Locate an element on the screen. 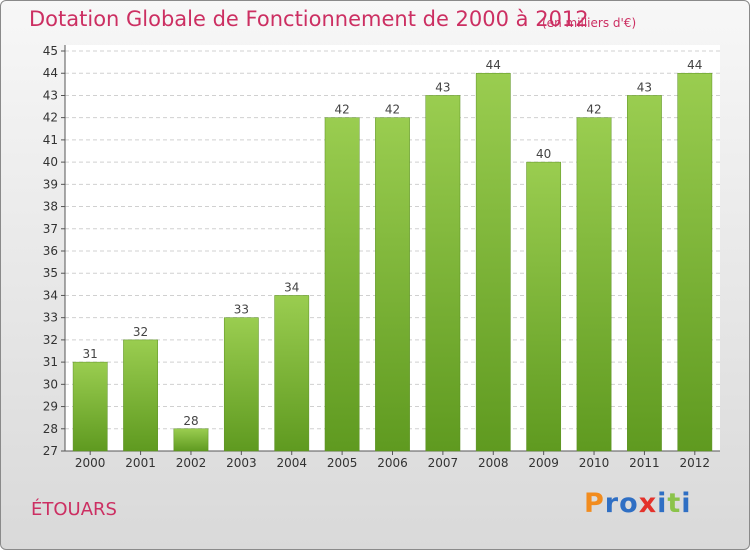 The height and width of the screenshot is (550, 750). logo-letter: P is located at coordinates (594, 503).